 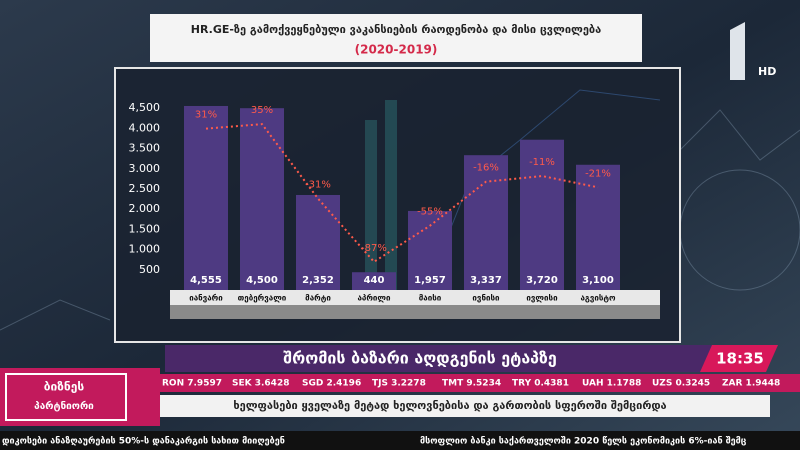 What do you see at coordinates (430, 280) in the screenshot?
I see `bar-value-label: 1,957` at bounding box center [430, 280].